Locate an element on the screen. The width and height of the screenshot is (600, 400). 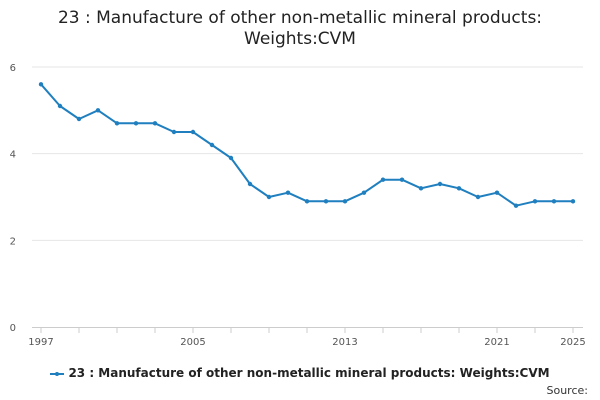
y-tick-label: 2 is located at coordinates (13, 241).